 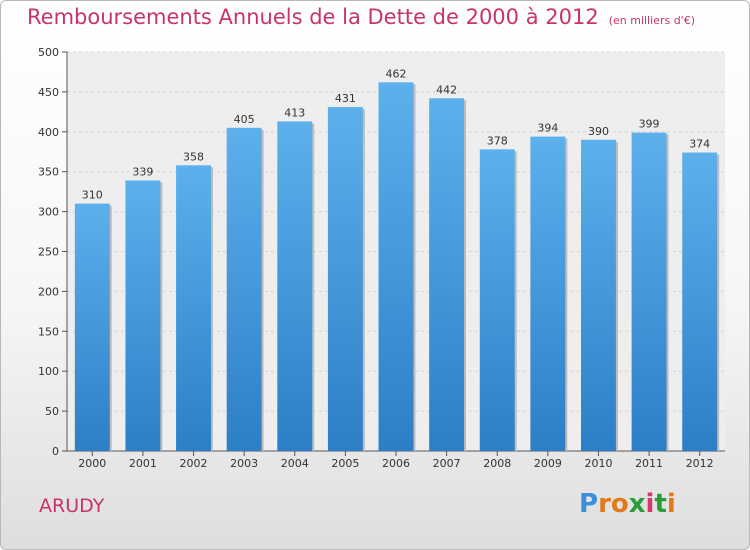 I want to click on proxiti-logo: Proxiti, so click(x=627, y=504).